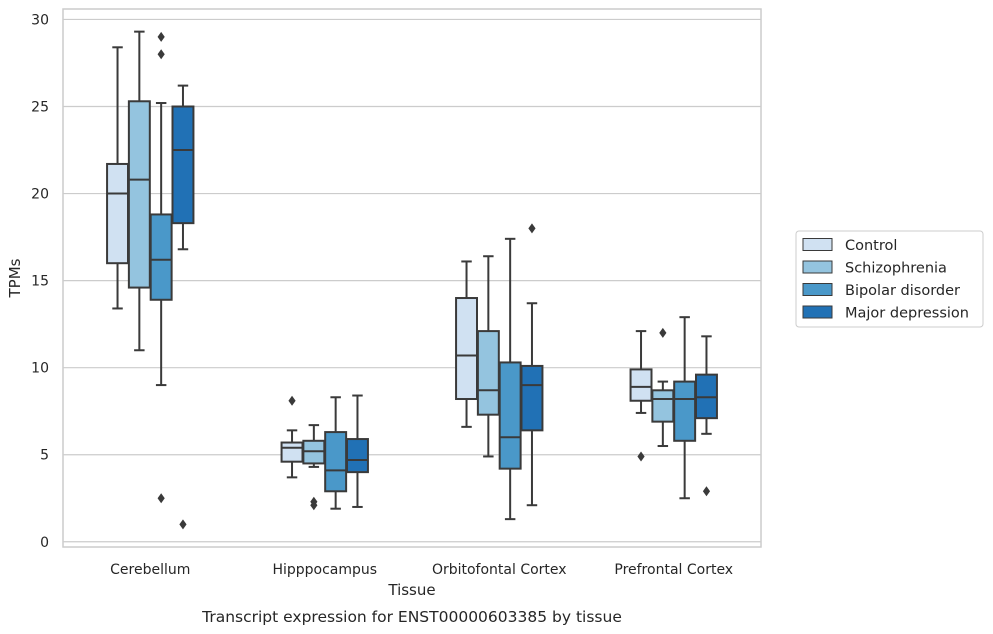  What do you see at coordinates (499, 570) in the screenshot?
I see `x-tick-label-2: Orbitofontal Cortex` at bounding box center [499, 570].